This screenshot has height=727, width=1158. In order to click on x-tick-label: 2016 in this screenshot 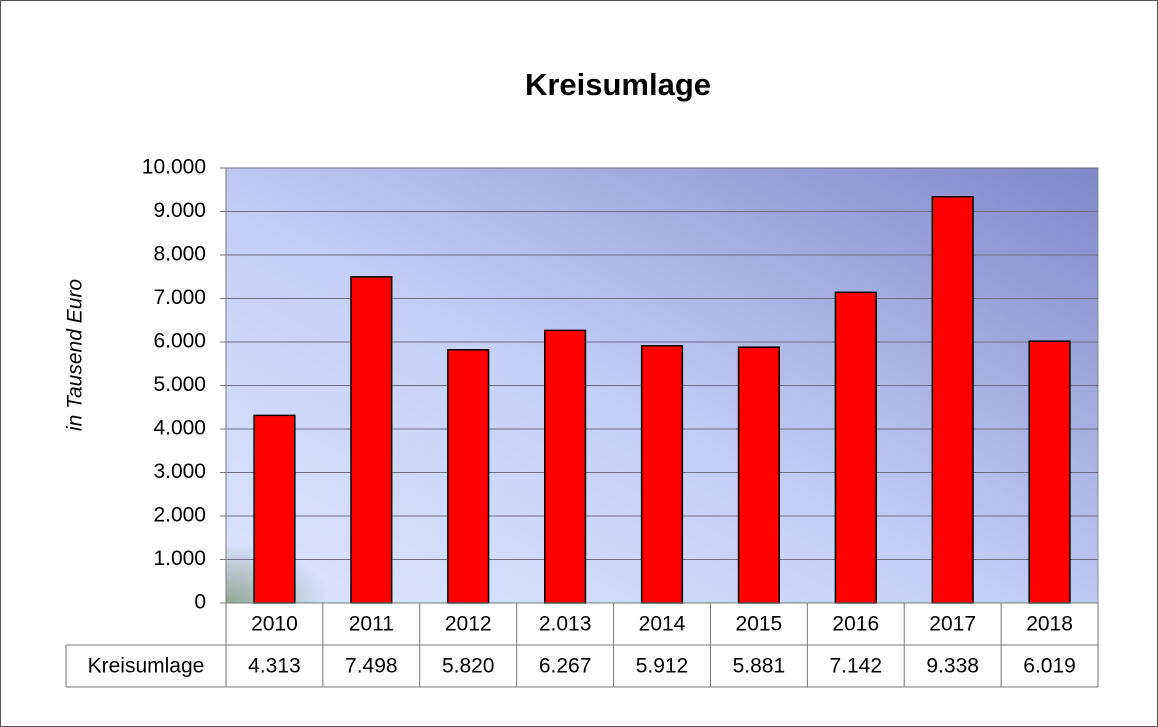, I will do `click(855, 624)`.